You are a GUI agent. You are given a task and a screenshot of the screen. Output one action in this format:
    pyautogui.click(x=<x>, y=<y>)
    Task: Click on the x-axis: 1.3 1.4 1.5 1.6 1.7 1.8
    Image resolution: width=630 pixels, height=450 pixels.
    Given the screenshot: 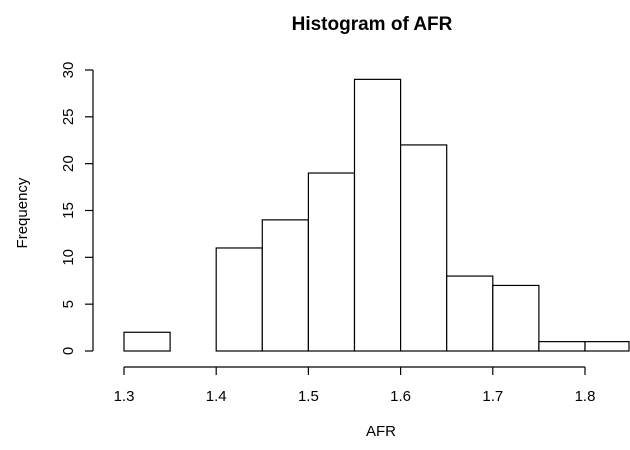 What is the action you would take?
    pyautogui.click(x=355, y=385)
    